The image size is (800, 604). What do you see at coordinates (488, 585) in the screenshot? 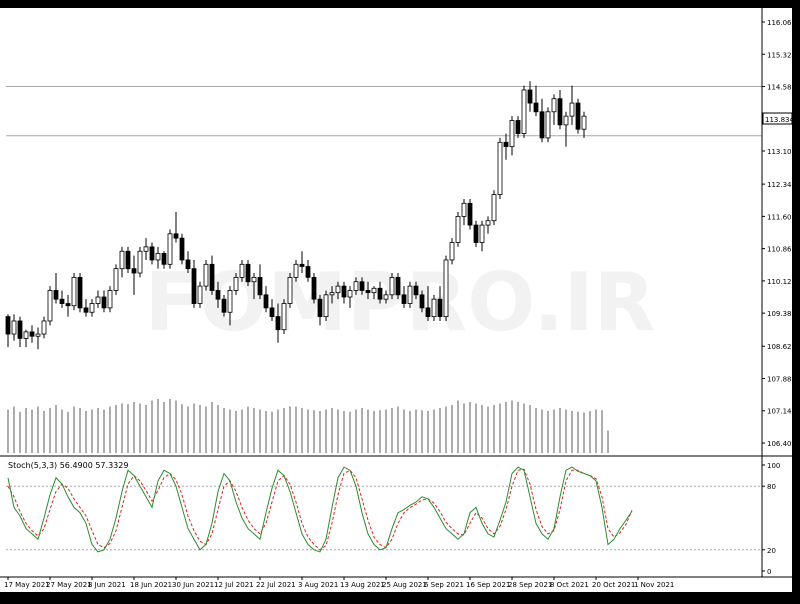
I see `time-tick-label: 16 Sep 2021` at bounding box center [488, 585].